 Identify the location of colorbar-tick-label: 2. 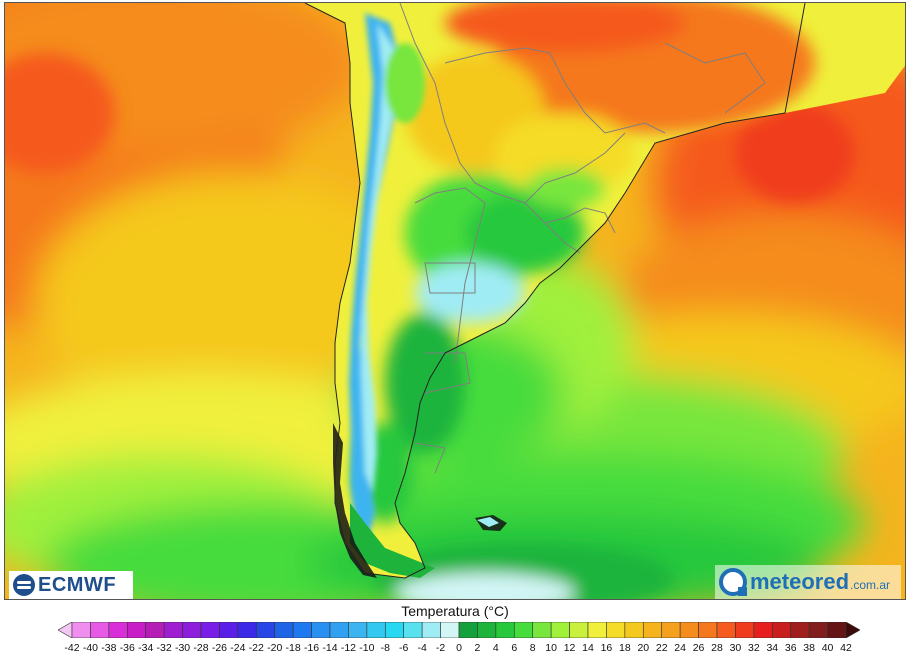
(477, 648).